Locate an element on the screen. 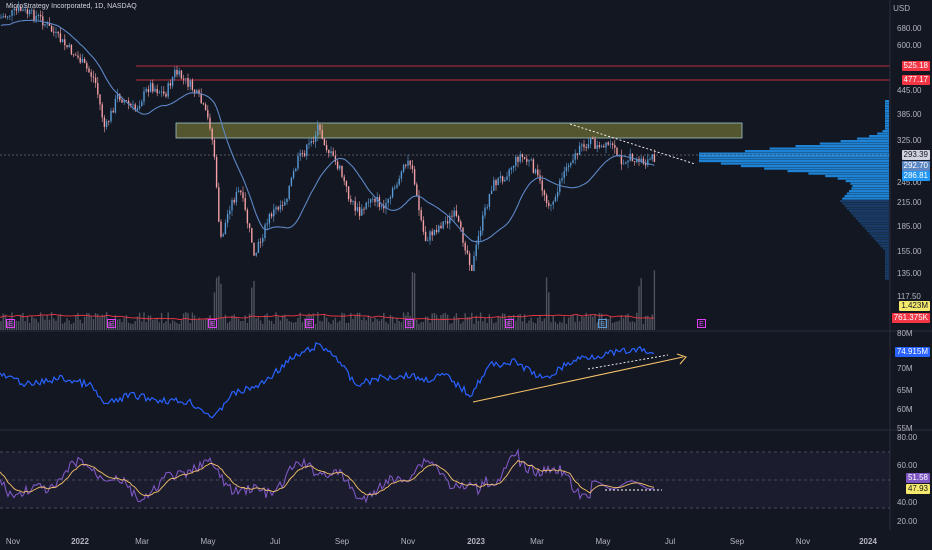  rsi-tick: 40.00 is located at coordinates (907, 502).